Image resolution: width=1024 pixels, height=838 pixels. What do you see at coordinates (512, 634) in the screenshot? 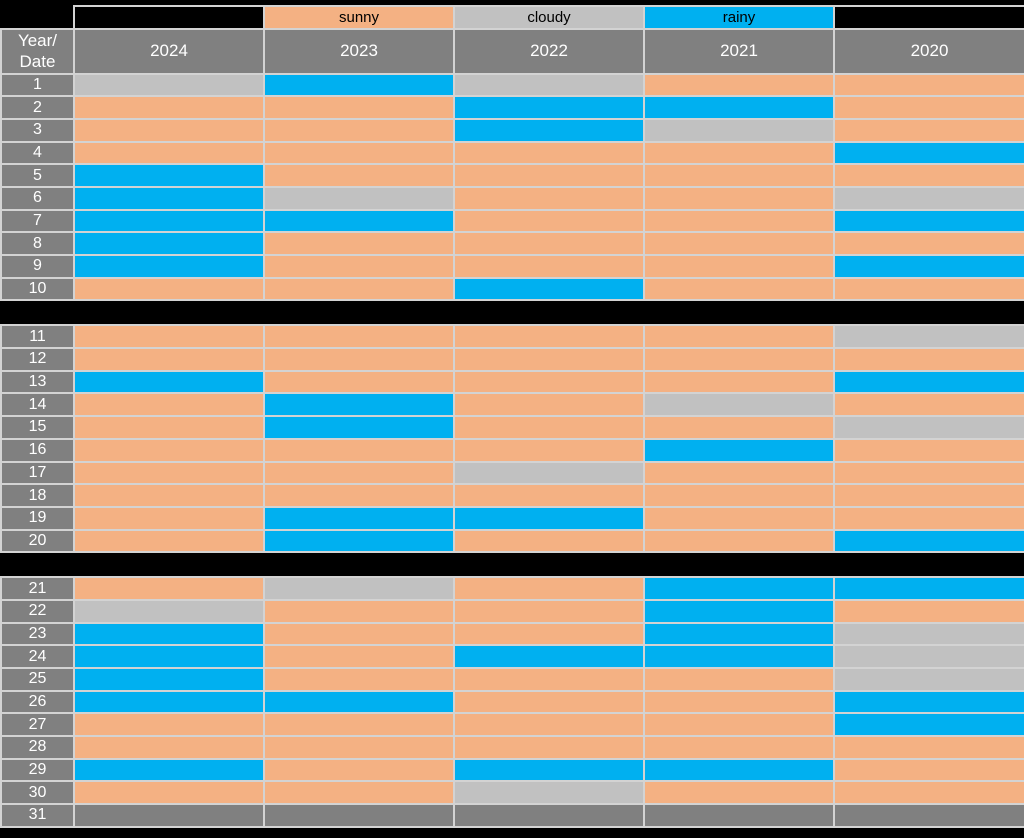
I see `calendar-row-23: 23` at bounding box center [512, 634].